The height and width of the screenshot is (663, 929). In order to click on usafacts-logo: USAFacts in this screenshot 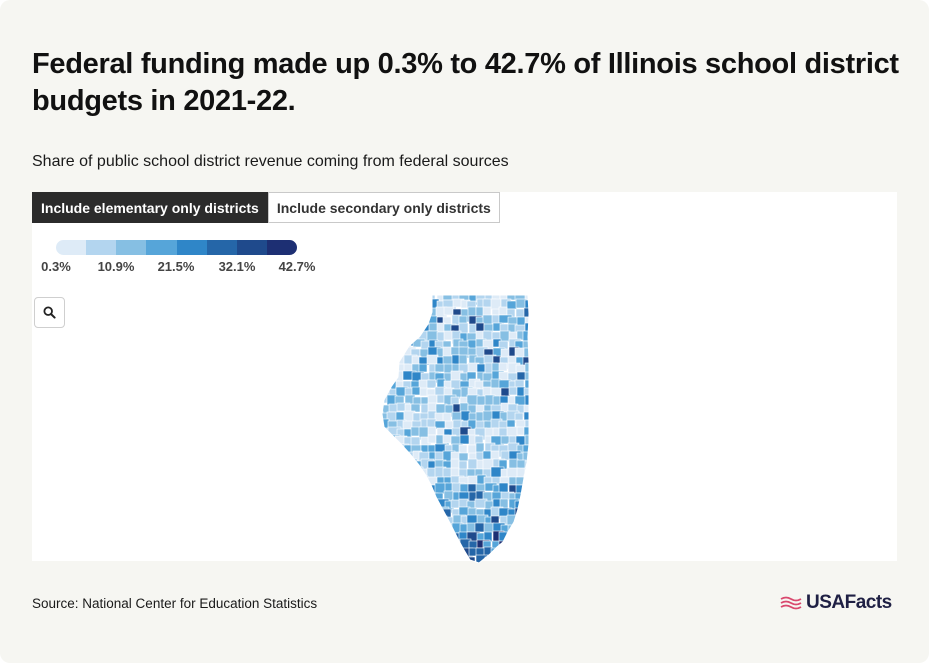, I will do `click(836, 603)`.